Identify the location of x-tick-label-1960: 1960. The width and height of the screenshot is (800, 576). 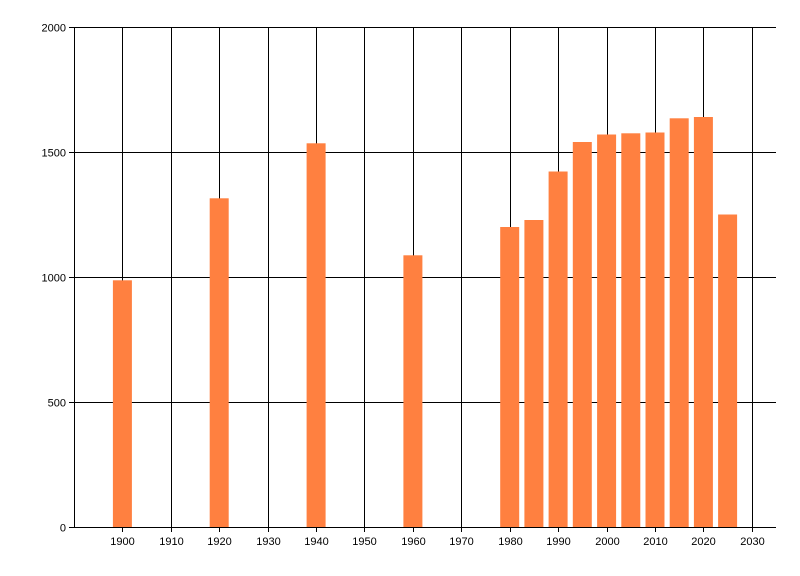
(413, 542).